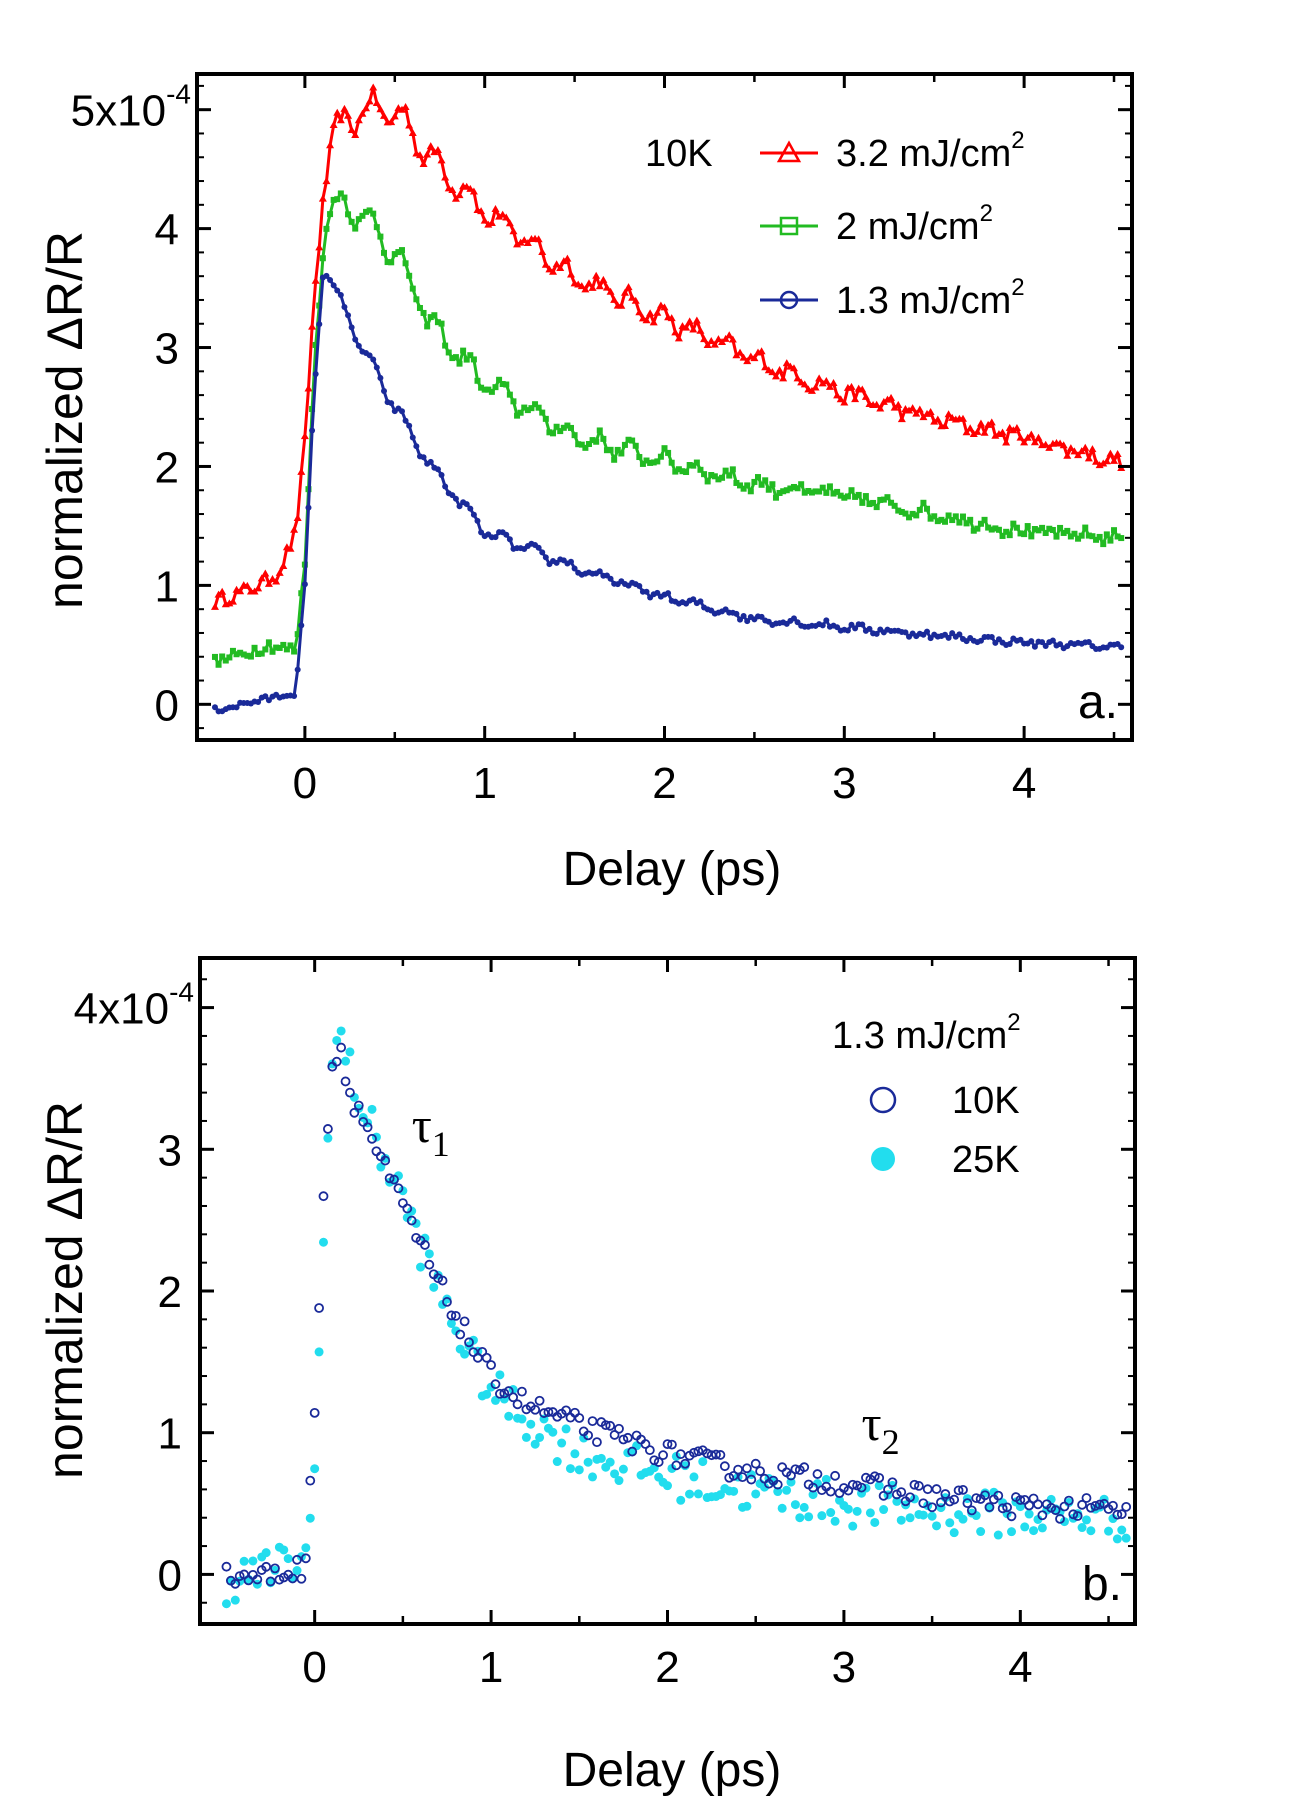 This screenshot has width=1300, height=1817. Describe the element at coordinates (881, 1428) in the screenshot. I see `panel-b-annotation-1: τ2` at that location.